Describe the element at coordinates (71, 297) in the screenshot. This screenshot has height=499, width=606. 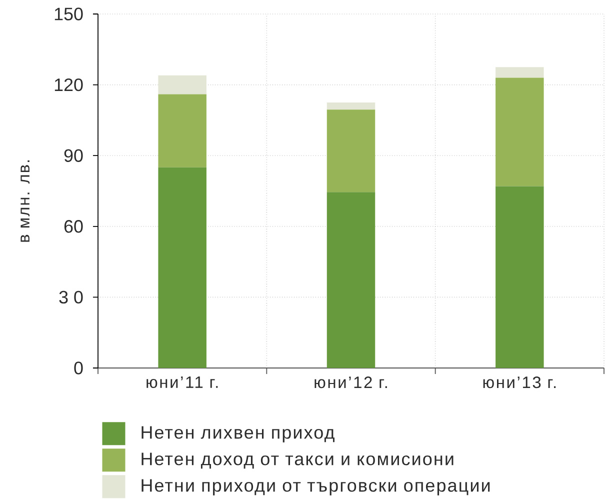
I see `y-tick-label: 3 0` at that location.